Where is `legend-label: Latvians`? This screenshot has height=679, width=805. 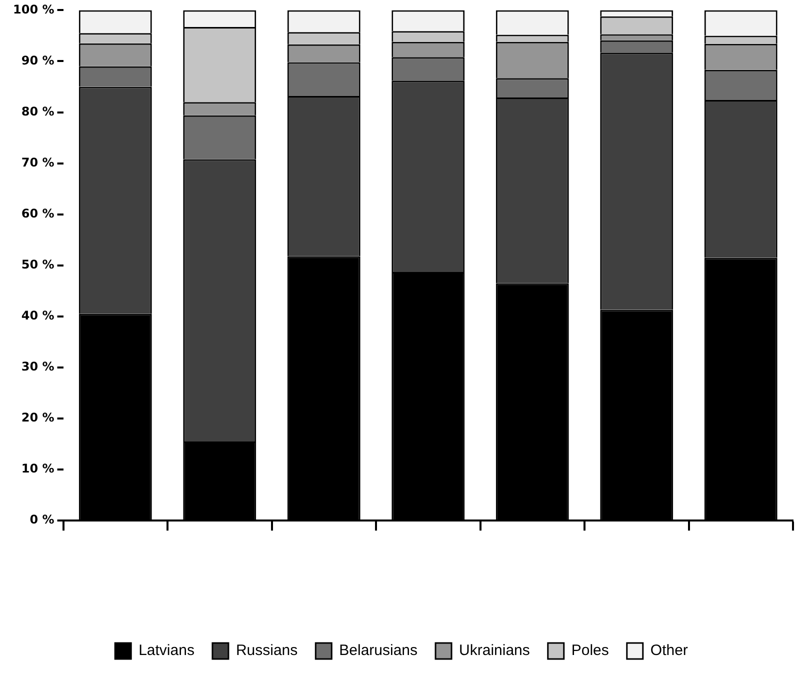 legend-label: Latvians is located at coordinates (166, 651).